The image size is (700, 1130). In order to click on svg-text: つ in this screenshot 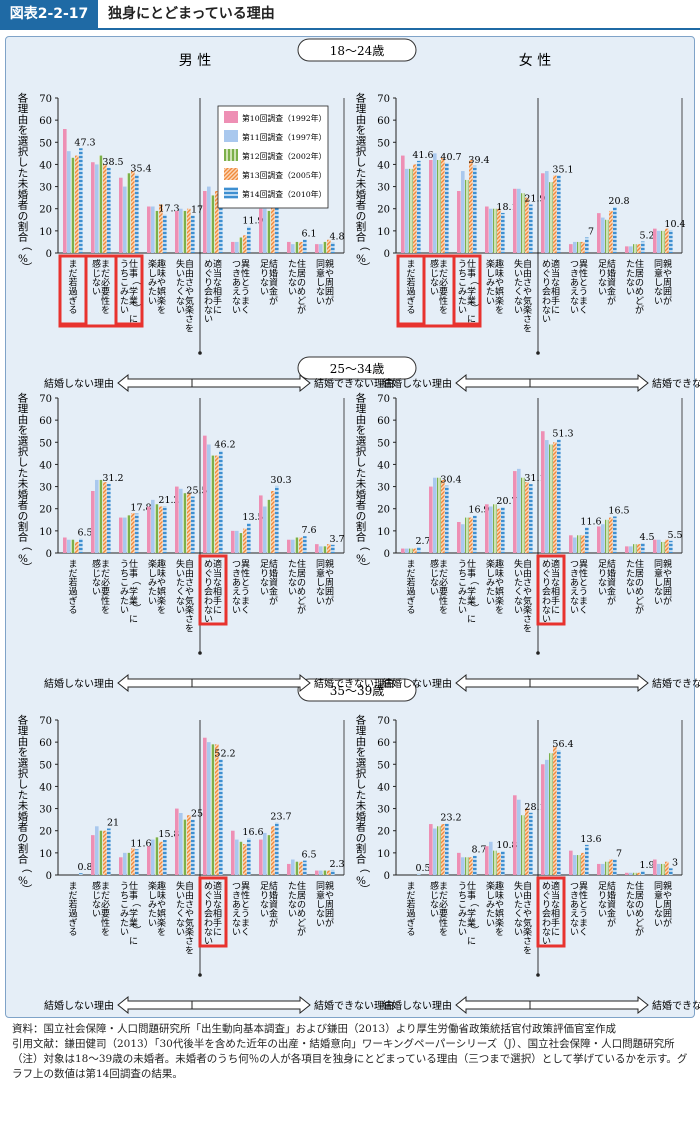, I will do `click(574, 887)`.